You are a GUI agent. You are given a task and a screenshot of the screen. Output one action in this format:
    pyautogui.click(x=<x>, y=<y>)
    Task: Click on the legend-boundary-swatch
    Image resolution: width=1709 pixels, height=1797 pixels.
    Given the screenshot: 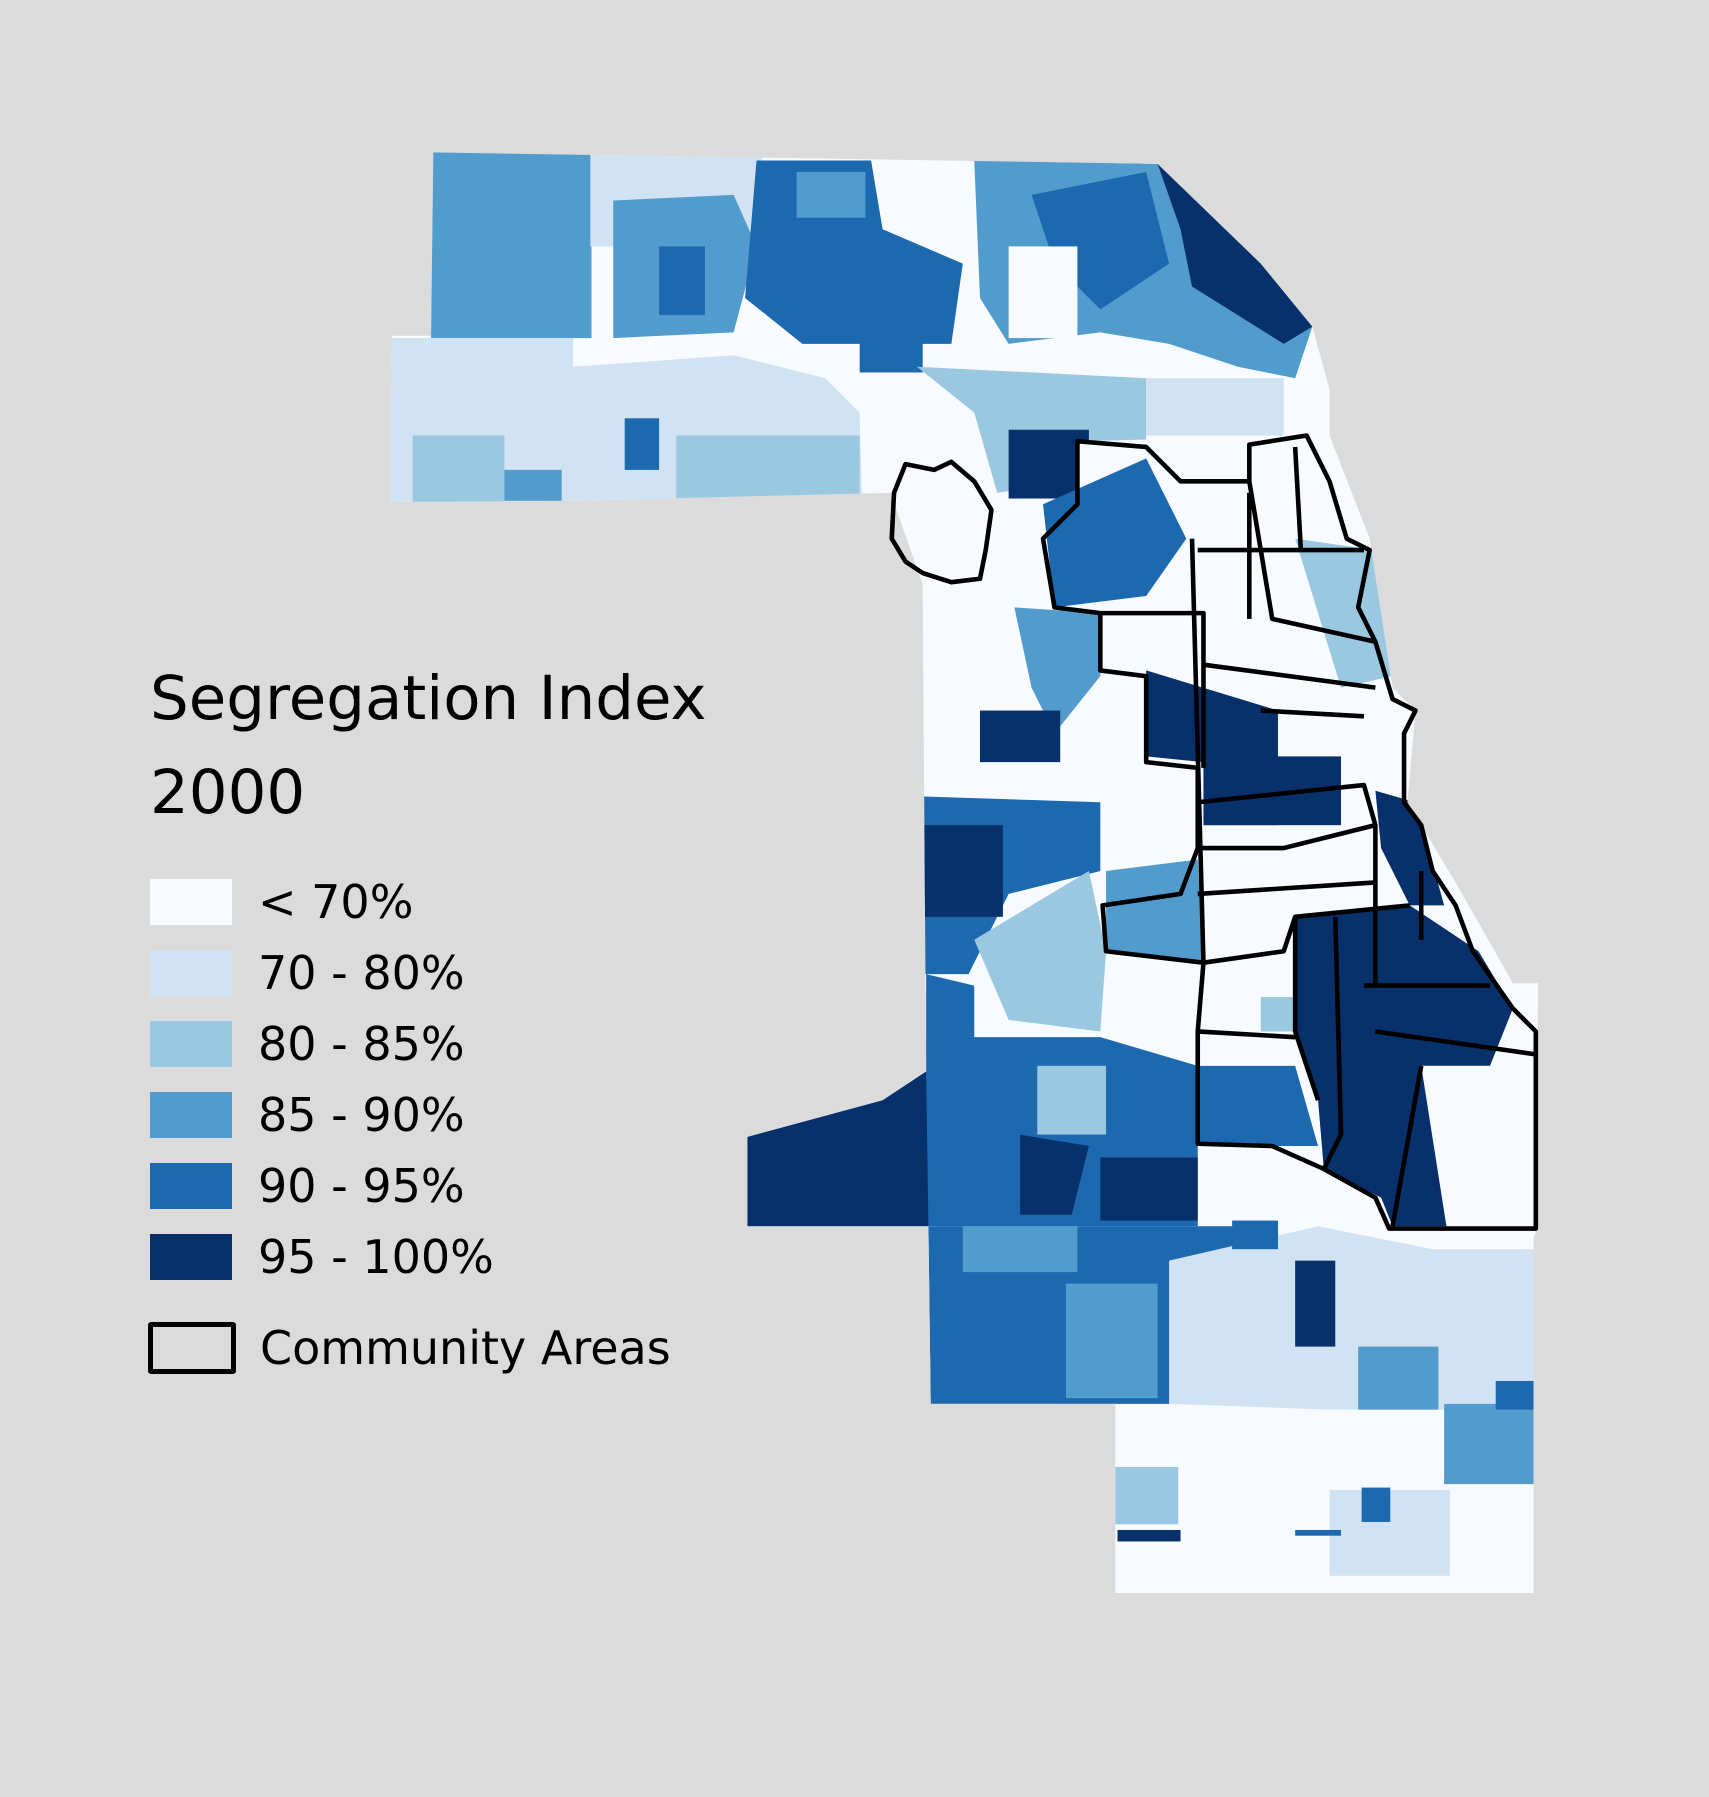 What is the action you would take?
    pyautogui.click(x=192, y=1347)
    